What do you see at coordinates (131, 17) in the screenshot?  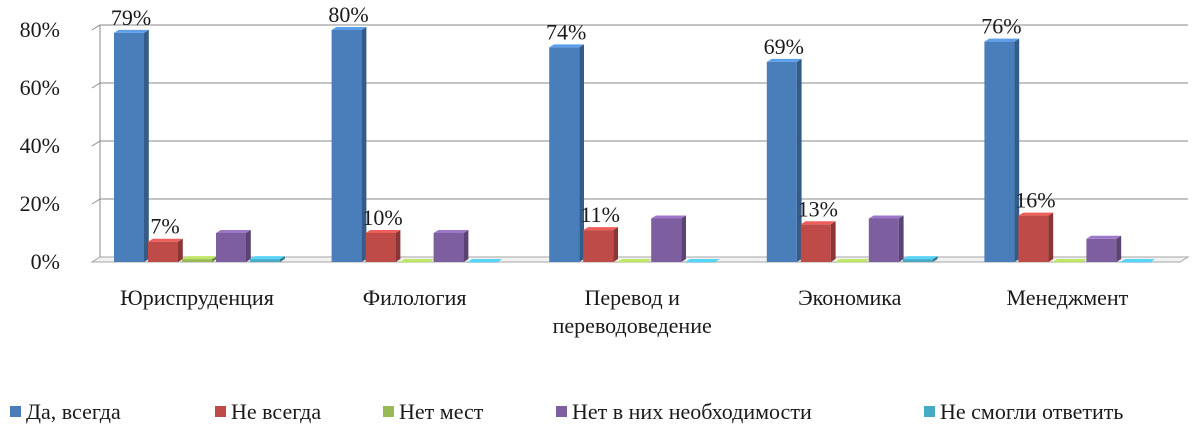 I see `data-label: 79%` at bounding box center [131, 17].